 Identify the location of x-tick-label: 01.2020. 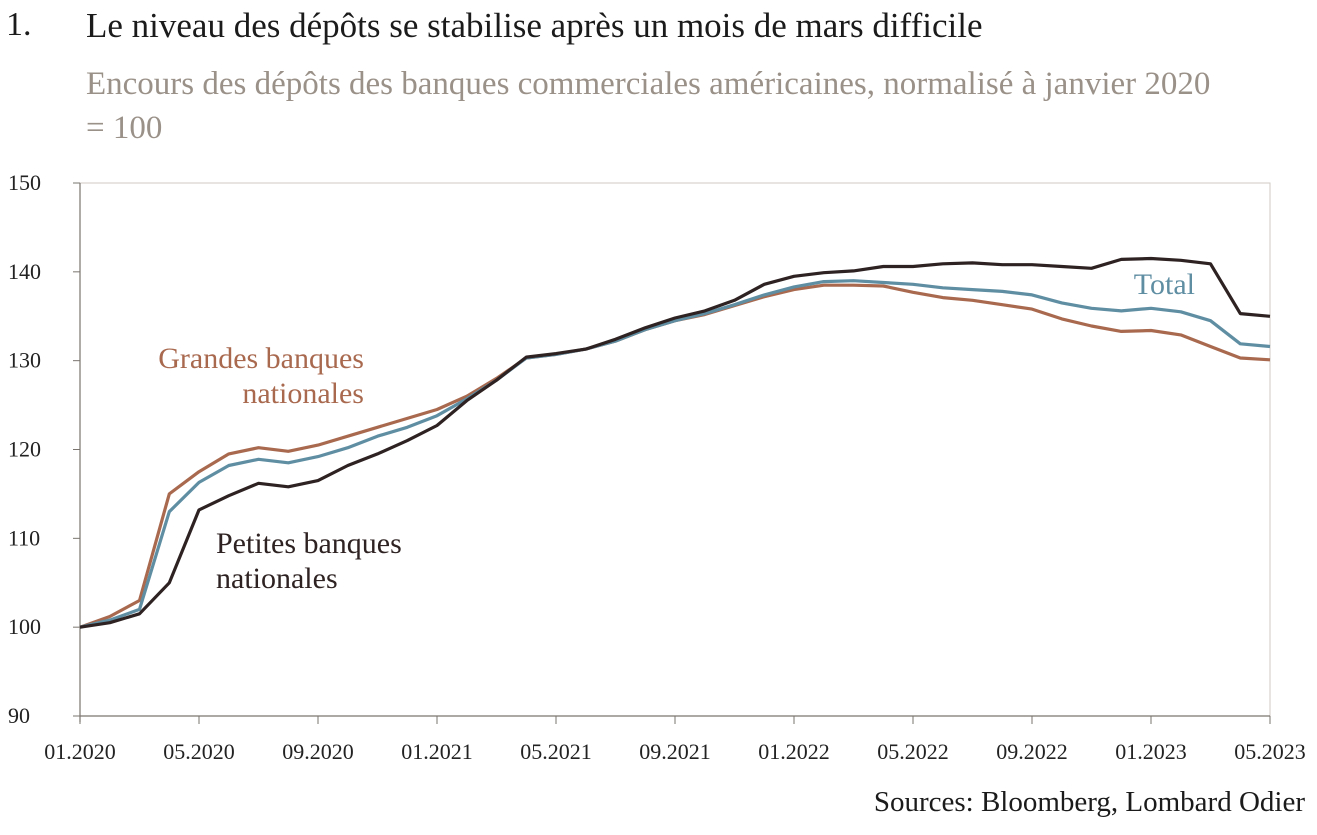
(80, 751).